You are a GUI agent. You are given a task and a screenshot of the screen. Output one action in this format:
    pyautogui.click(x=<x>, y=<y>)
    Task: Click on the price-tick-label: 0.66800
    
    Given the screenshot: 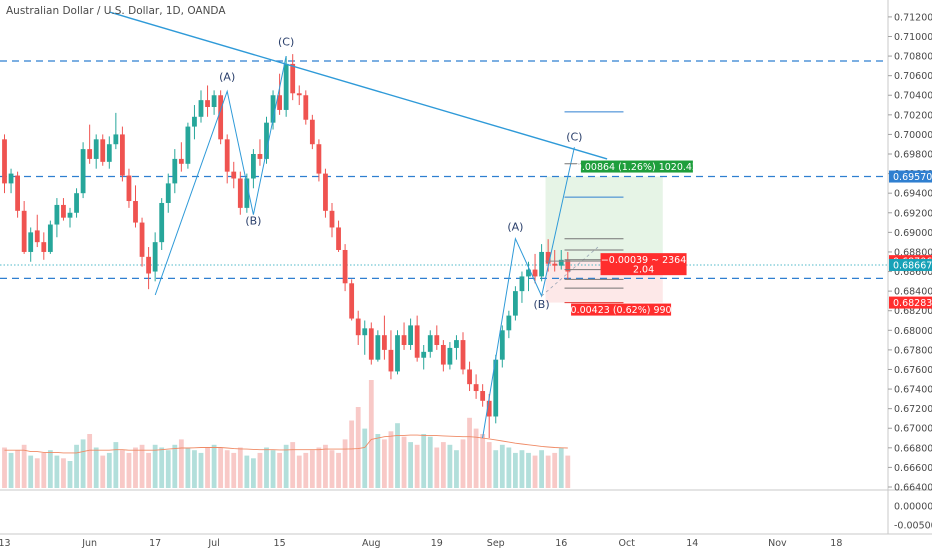 What is the action you would take?
    pyautogui.click(x=913, y=448)
    